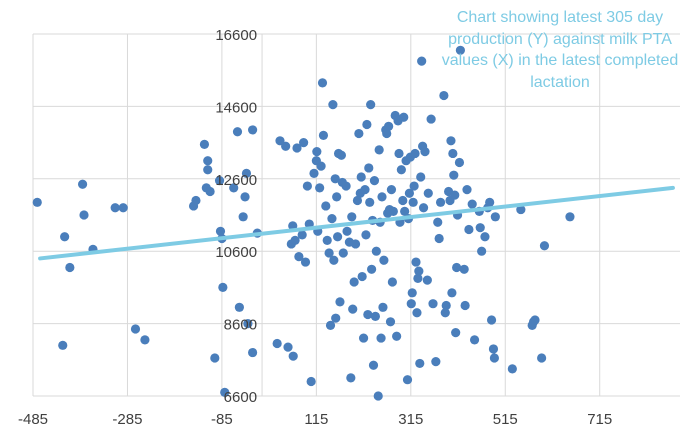  I want to click on y-tick-label: 8600, so click(240, 325).